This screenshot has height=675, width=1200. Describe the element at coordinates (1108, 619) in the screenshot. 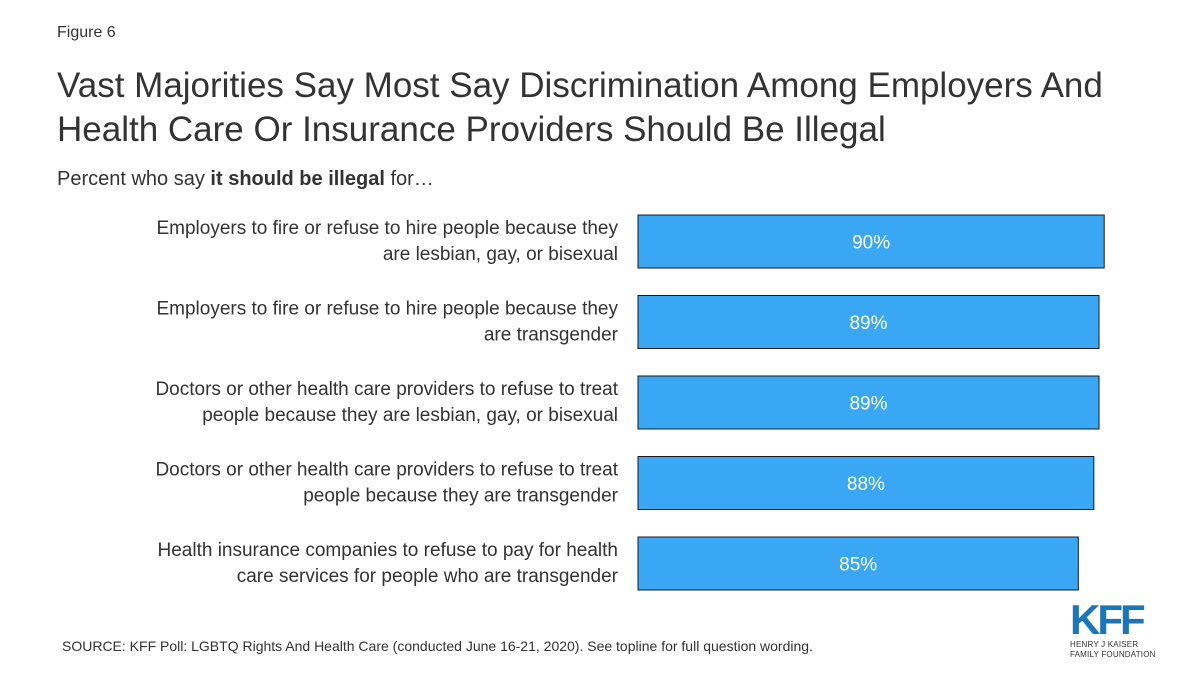

I see `logo-mark: KFF` at that location.